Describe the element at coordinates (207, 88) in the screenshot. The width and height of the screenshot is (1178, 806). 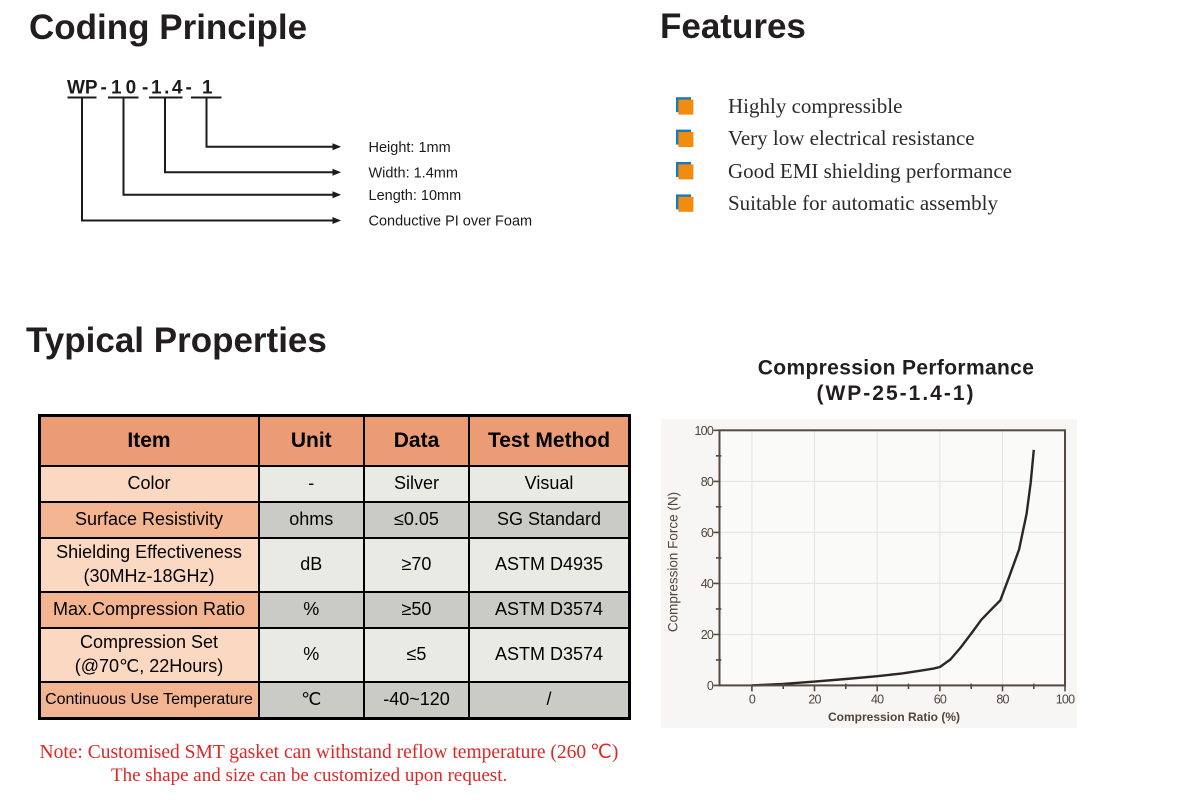
I see `svg-text: 1` at that location.